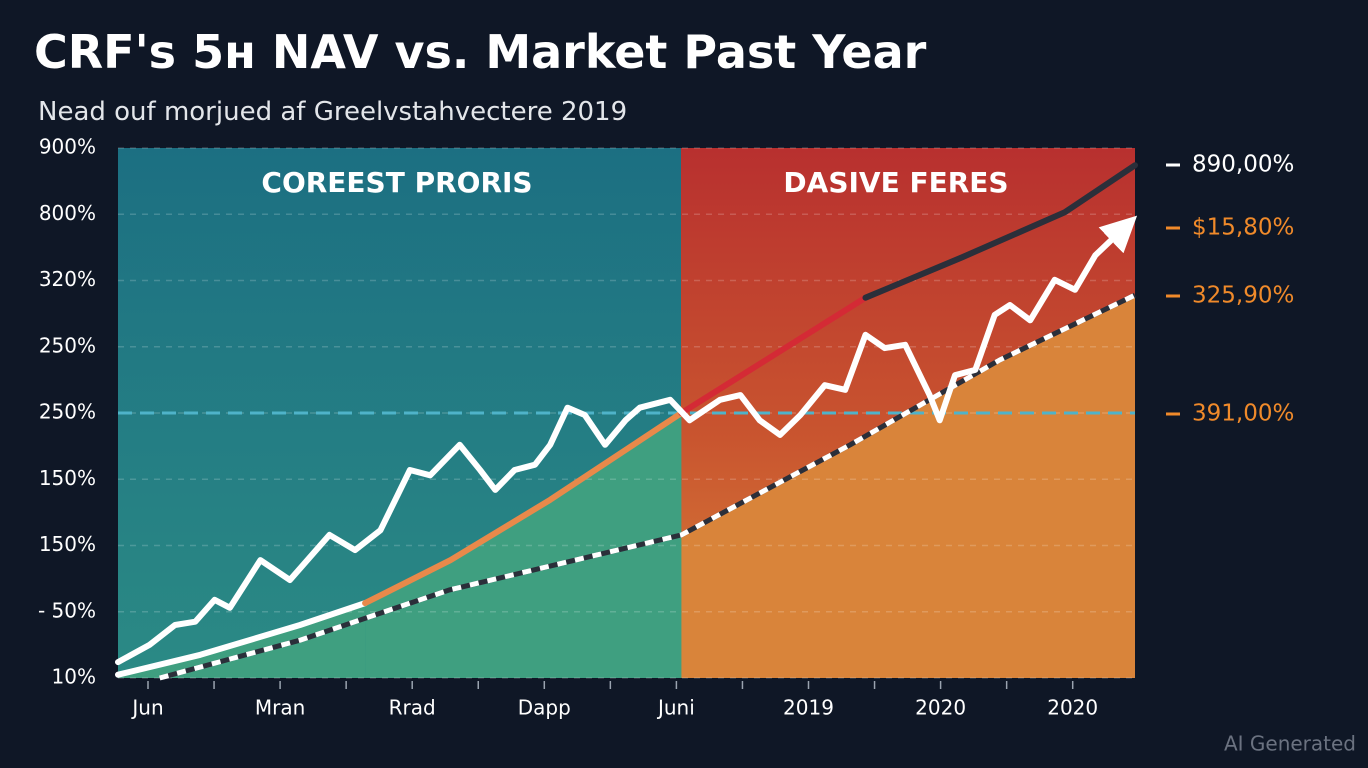 The height and width of the screenshot is (768, 1368). Describe the element at coordinates (67, 213) in the screenshot. I see `y-tick-label: 800%` at that location.